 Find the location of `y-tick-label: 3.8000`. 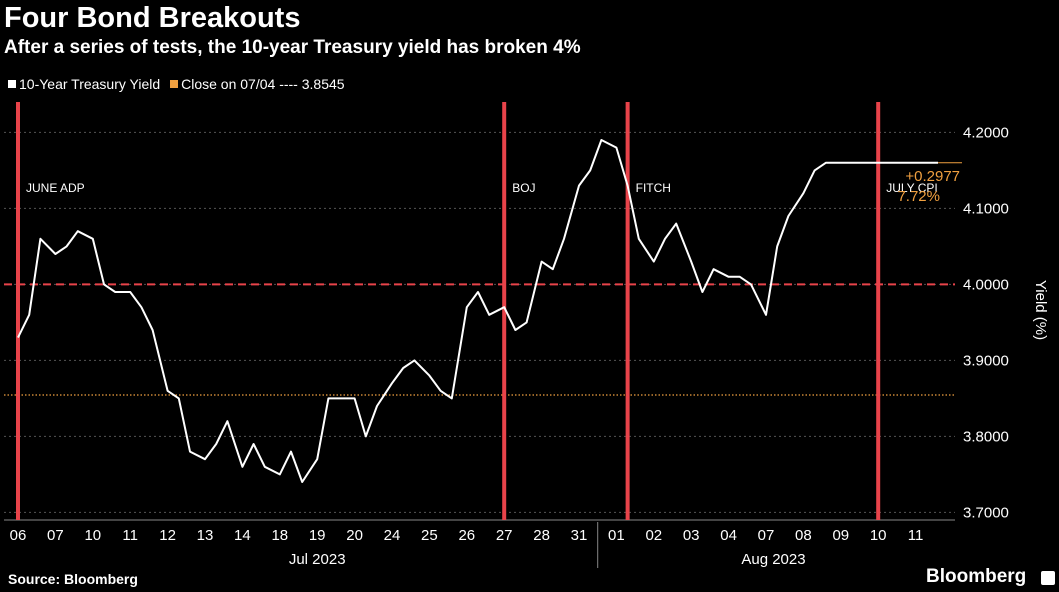

y-tick-label: 3.8000 is located at coordinates (986, 436).